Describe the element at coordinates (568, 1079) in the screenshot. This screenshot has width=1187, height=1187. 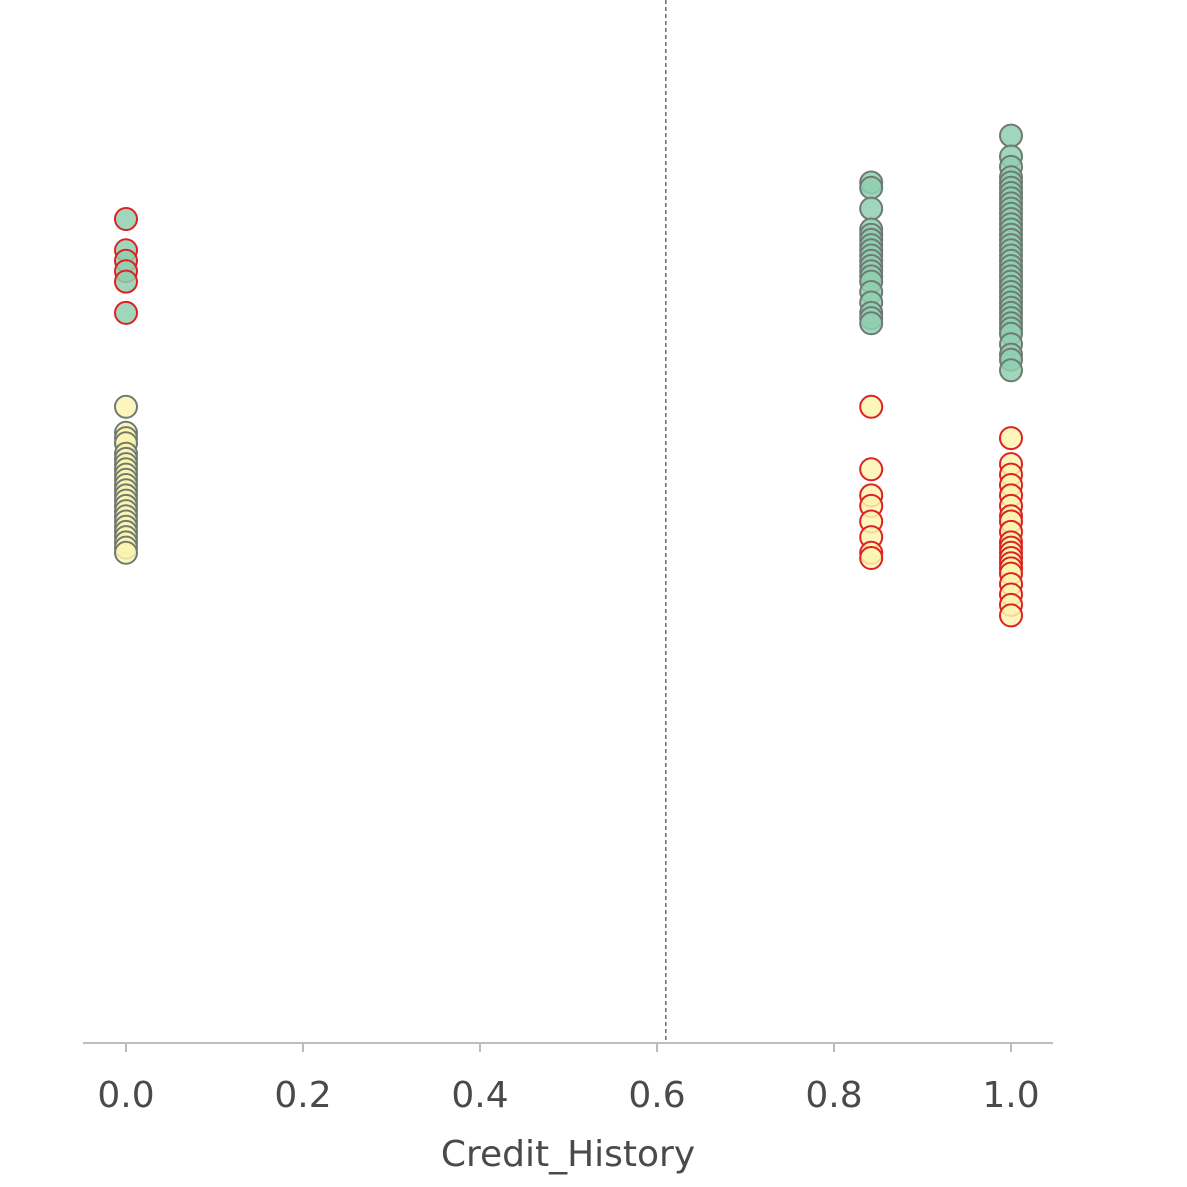
I see `x-ticks: 0.0 0.2 0.4 0.6 0.8 1.0` at that location.